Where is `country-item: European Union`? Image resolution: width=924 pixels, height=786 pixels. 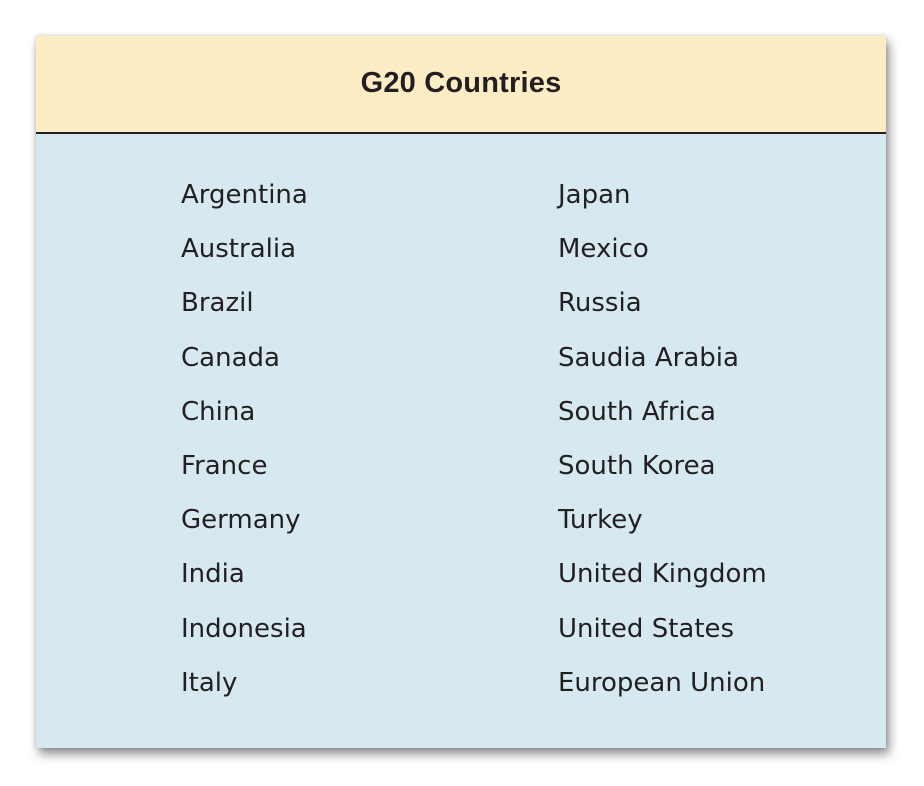 country-item: European Union is located at coordinates (662, 682).